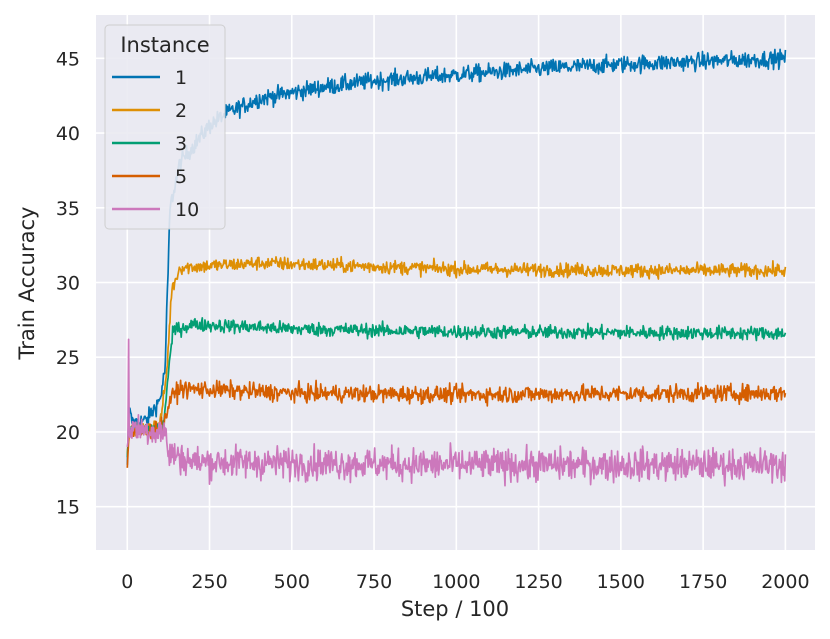 The image size is (830, 639). I want to click on x-tick-label: 2000, so click(785, 582).